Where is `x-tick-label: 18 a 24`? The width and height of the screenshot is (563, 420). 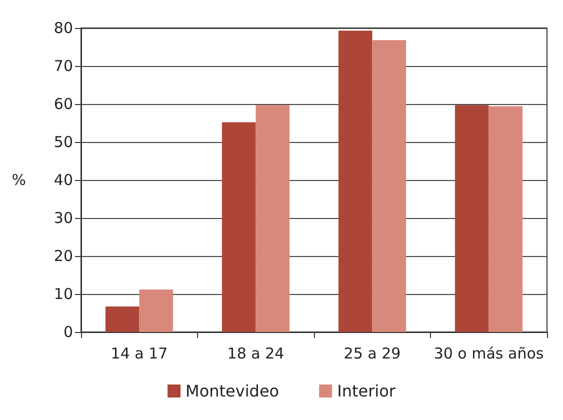
x-tick-label: 18 a 24 is located at coordinates (255, 353).